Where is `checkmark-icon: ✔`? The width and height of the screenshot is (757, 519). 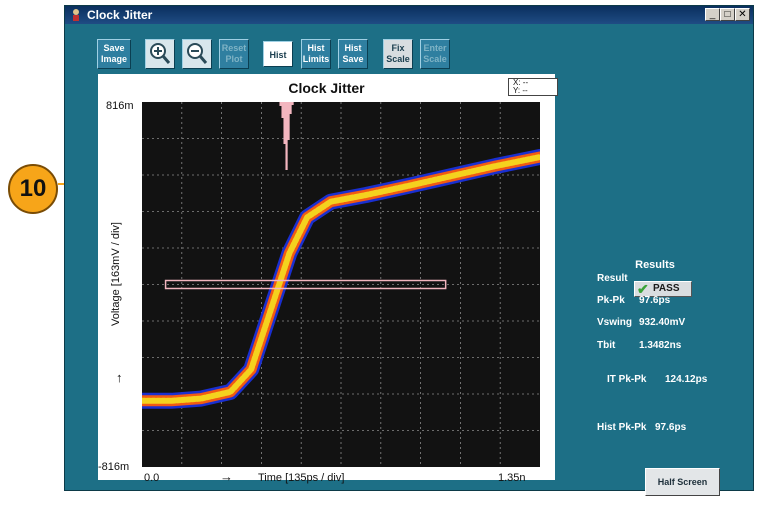
checkmark-icon: ✔ is located at coordinates (643, 289).